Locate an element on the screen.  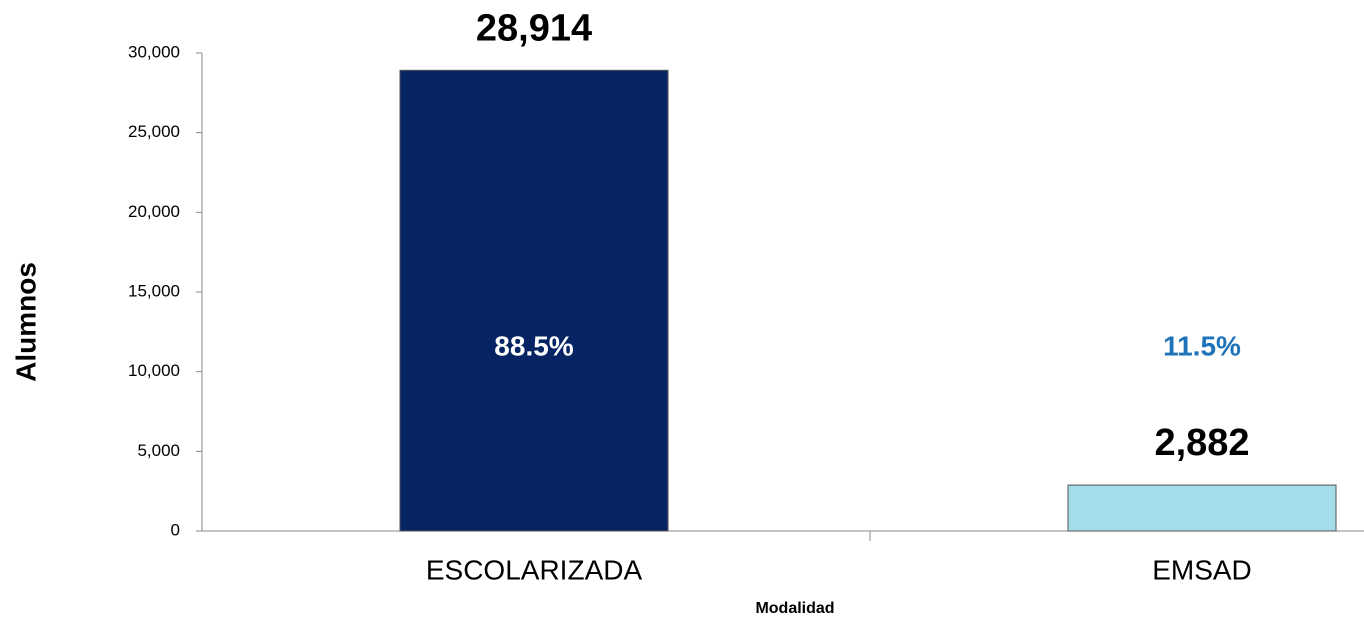
x-axis-label: Modalidad is located at coordinates (794, 608).